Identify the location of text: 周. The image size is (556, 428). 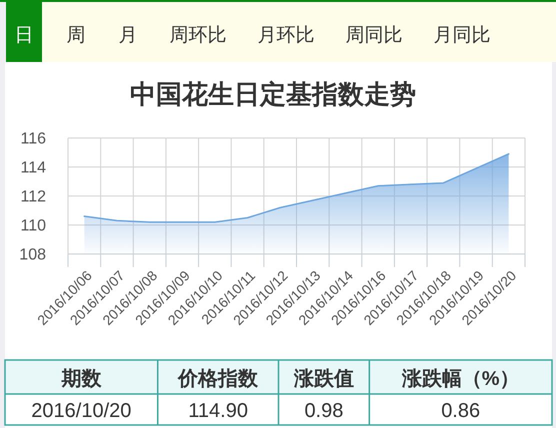
(76, 35).